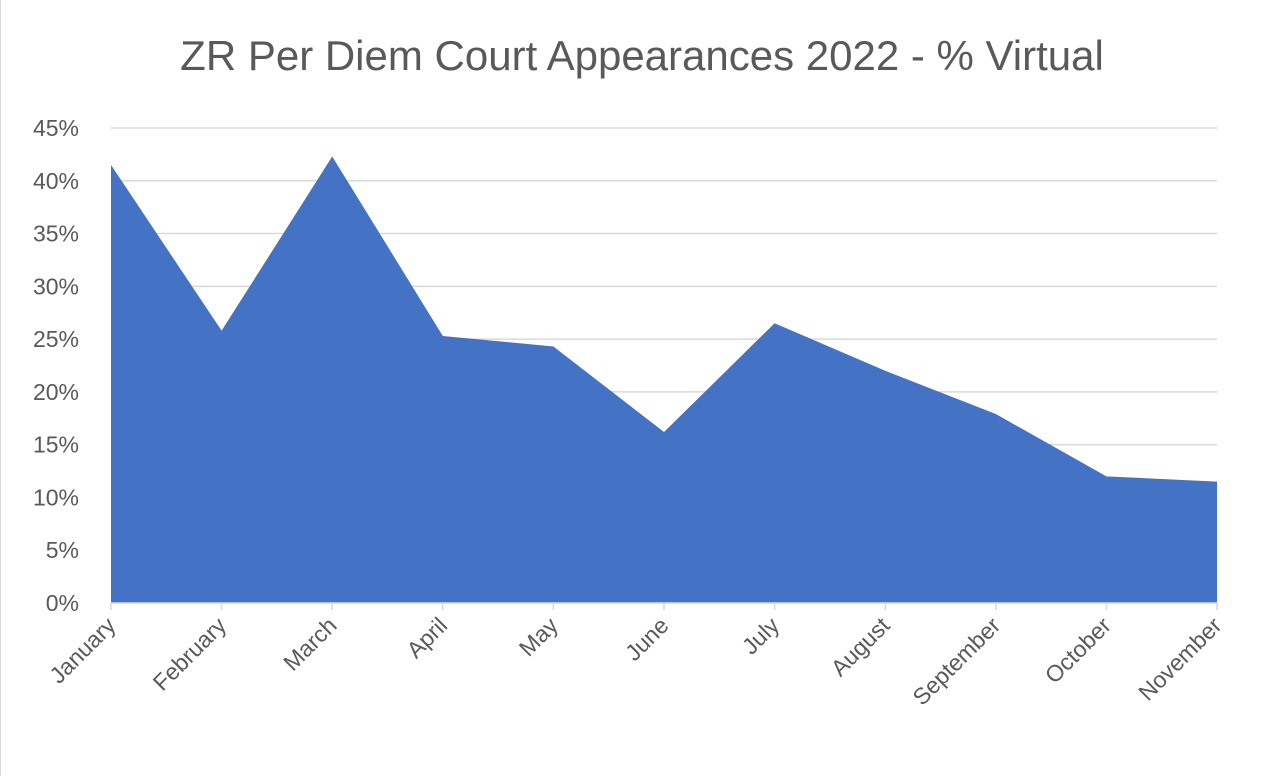 Image resolution: width=1282 pixels, height=776 pixels. Describe the element at coordinates (82, 650) in the screenshot. I see `x-tick-label-january: January` at that location.